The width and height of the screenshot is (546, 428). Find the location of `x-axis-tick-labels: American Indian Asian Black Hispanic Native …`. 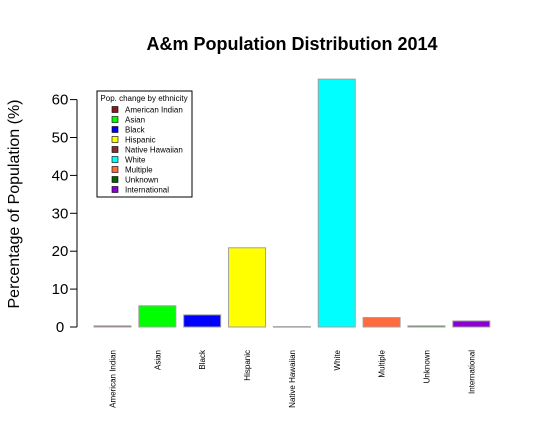

x-axis-tick-labels: American Indian Asian Black Hispanic Native … is located at coordinates (293, 378).